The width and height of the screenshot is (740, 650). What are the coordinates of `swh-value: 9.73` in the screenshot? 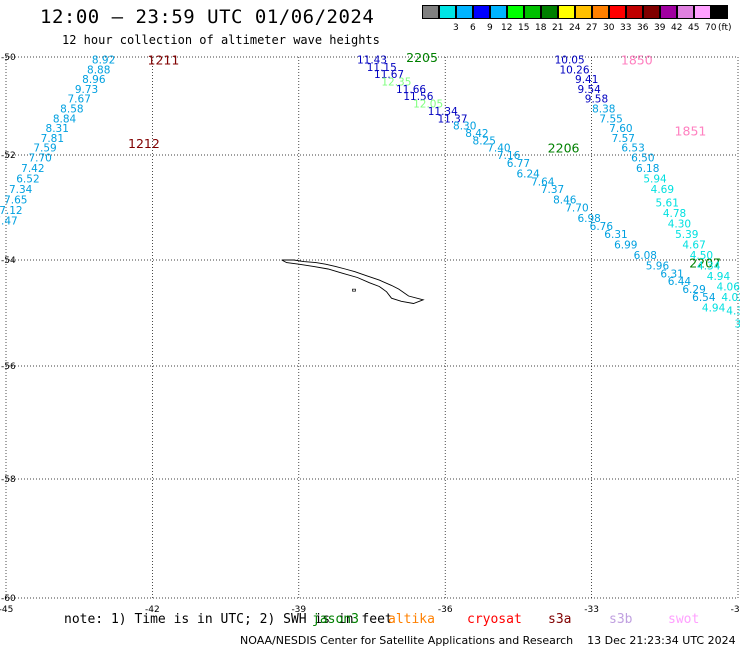 It's located at (86, 90).